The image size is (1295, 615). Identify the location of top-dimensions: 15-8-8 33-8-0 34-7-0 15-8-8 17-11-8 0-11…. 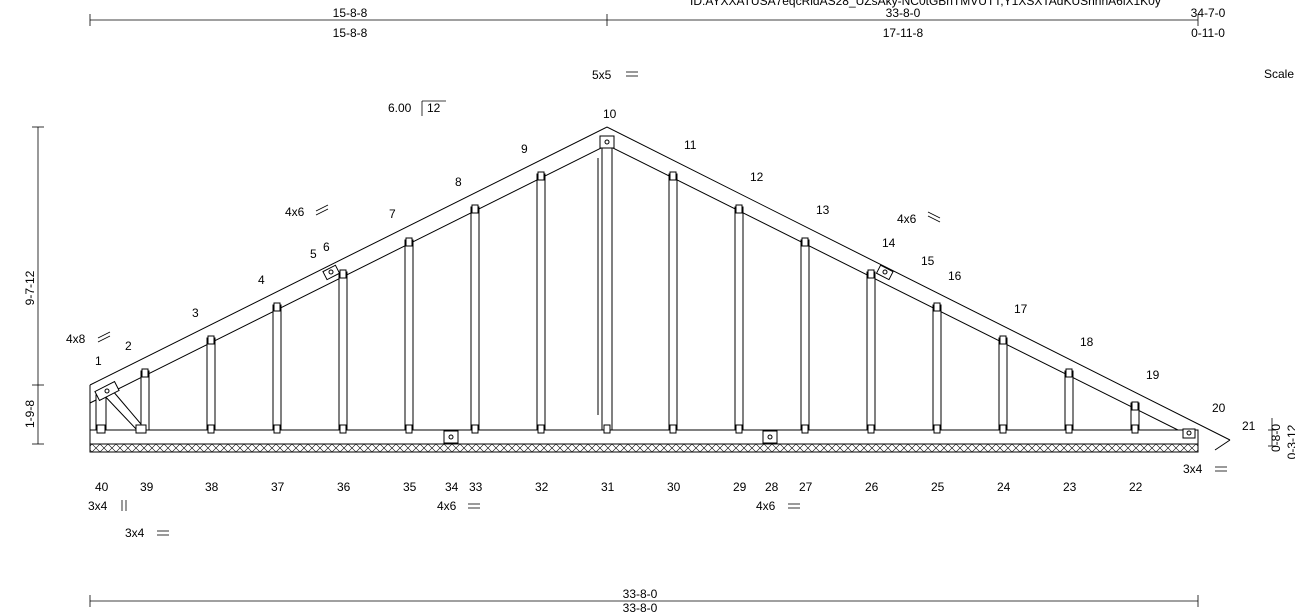
(657, 23).